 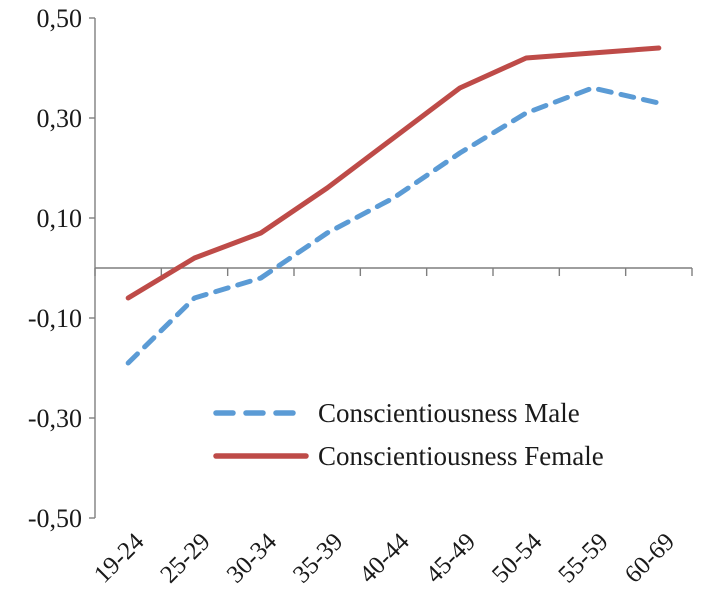 What do you see at coordinates (583, 558) in the screenshot?
I see `x-tick-label: 55-59` at bounding box center [583, 558].